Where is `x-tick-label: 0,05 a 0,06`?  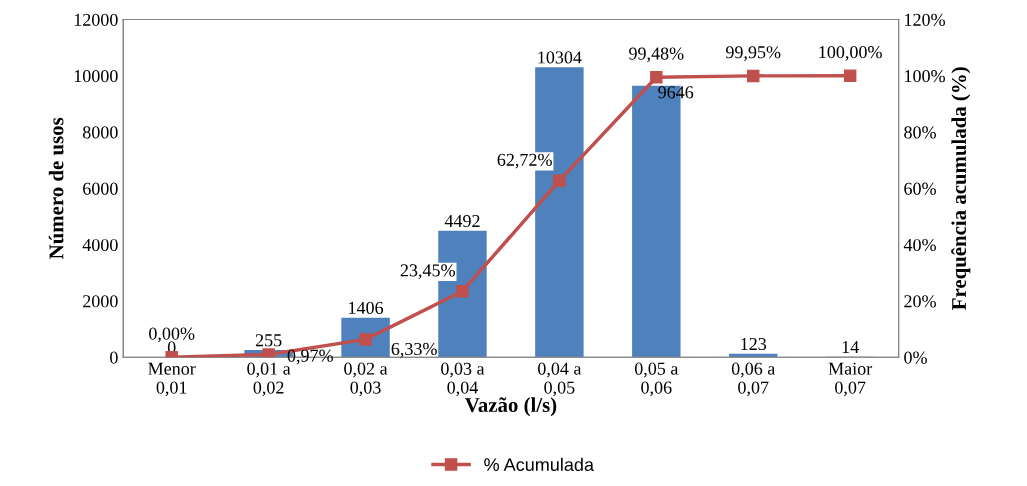
x-tick-label: 0,05 a 0,06 is located at coordinates (656, 379).